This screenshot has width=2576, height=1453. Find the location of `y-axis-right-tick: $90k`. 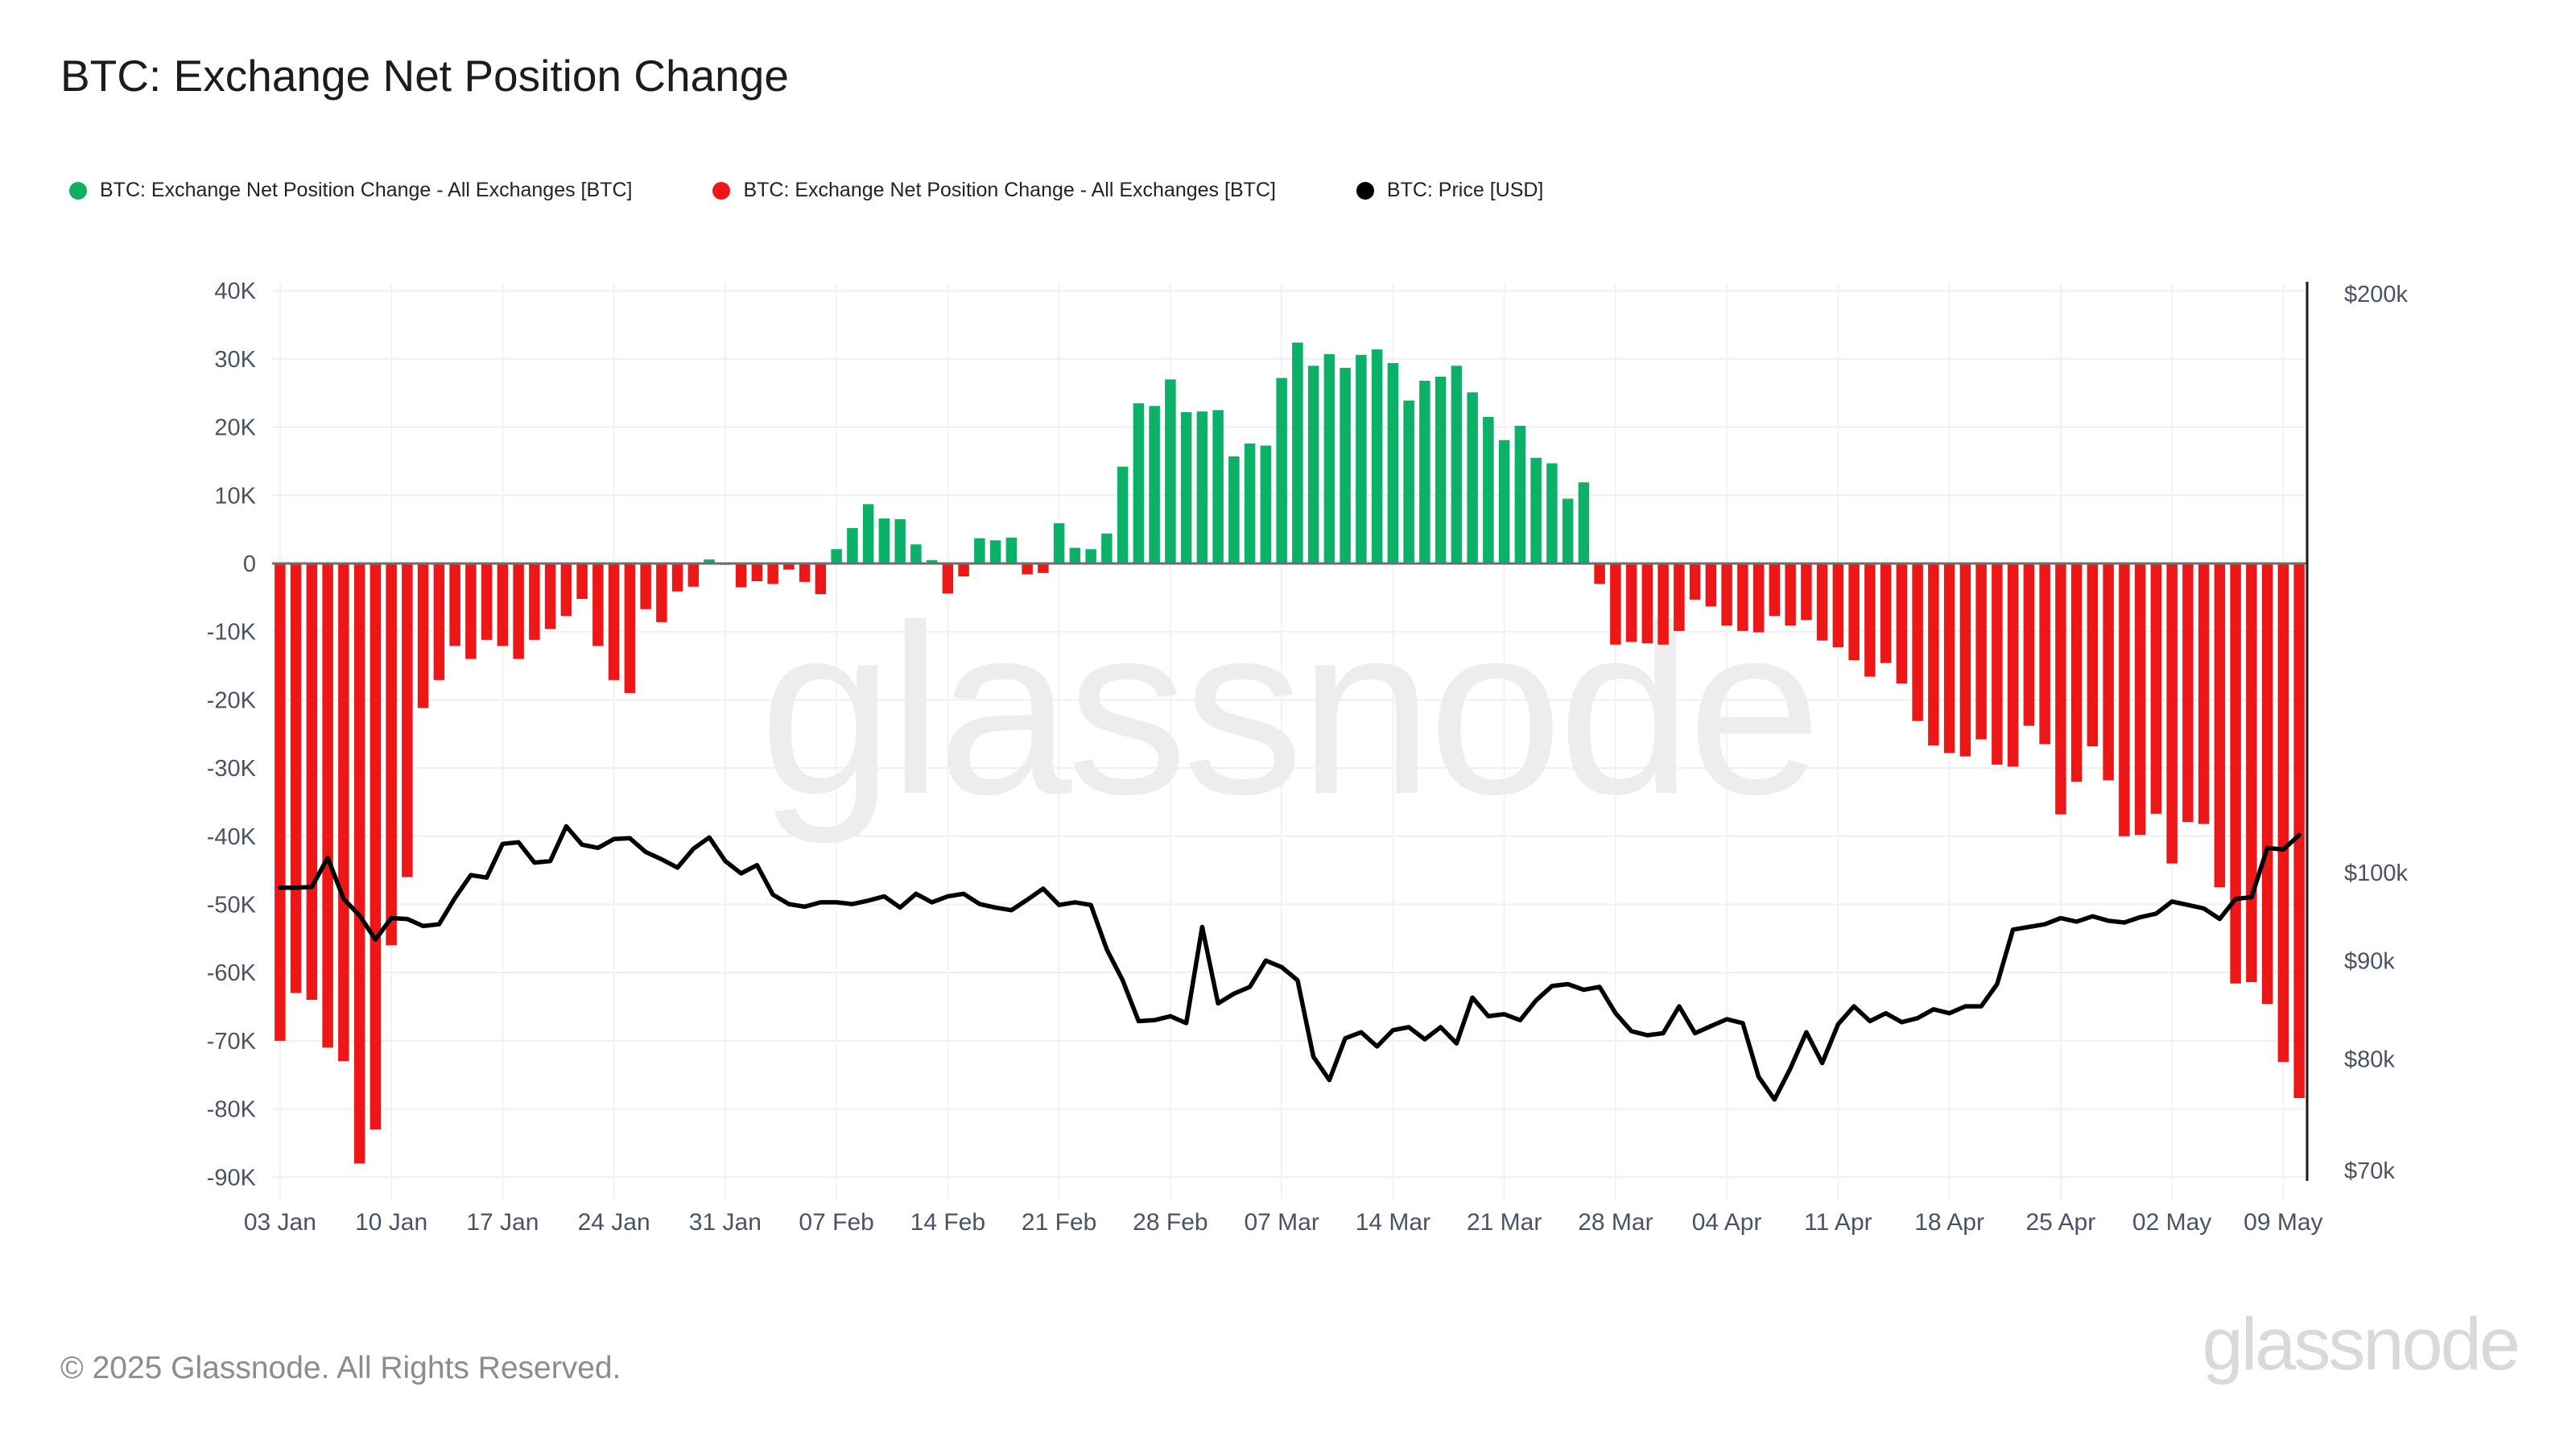

y-axis-right-tick: $90k is located at coordinates (2369, 961).